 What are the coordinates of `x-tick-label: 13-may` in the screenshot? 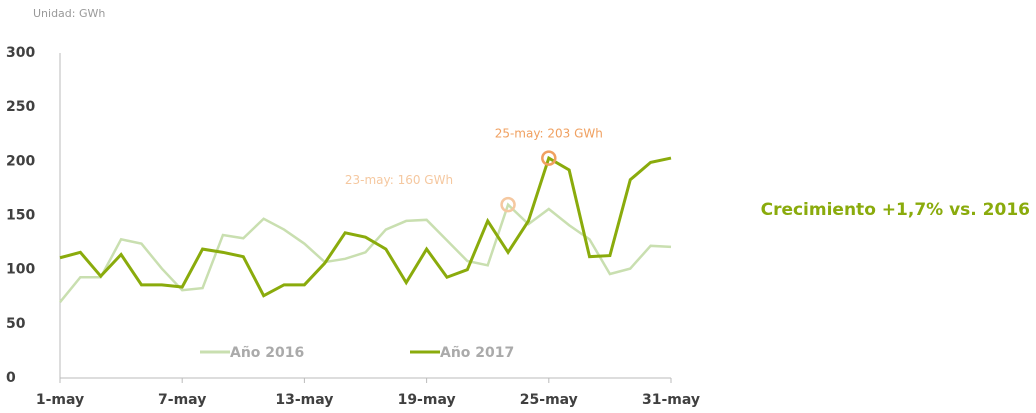 It's located at (304, 400).